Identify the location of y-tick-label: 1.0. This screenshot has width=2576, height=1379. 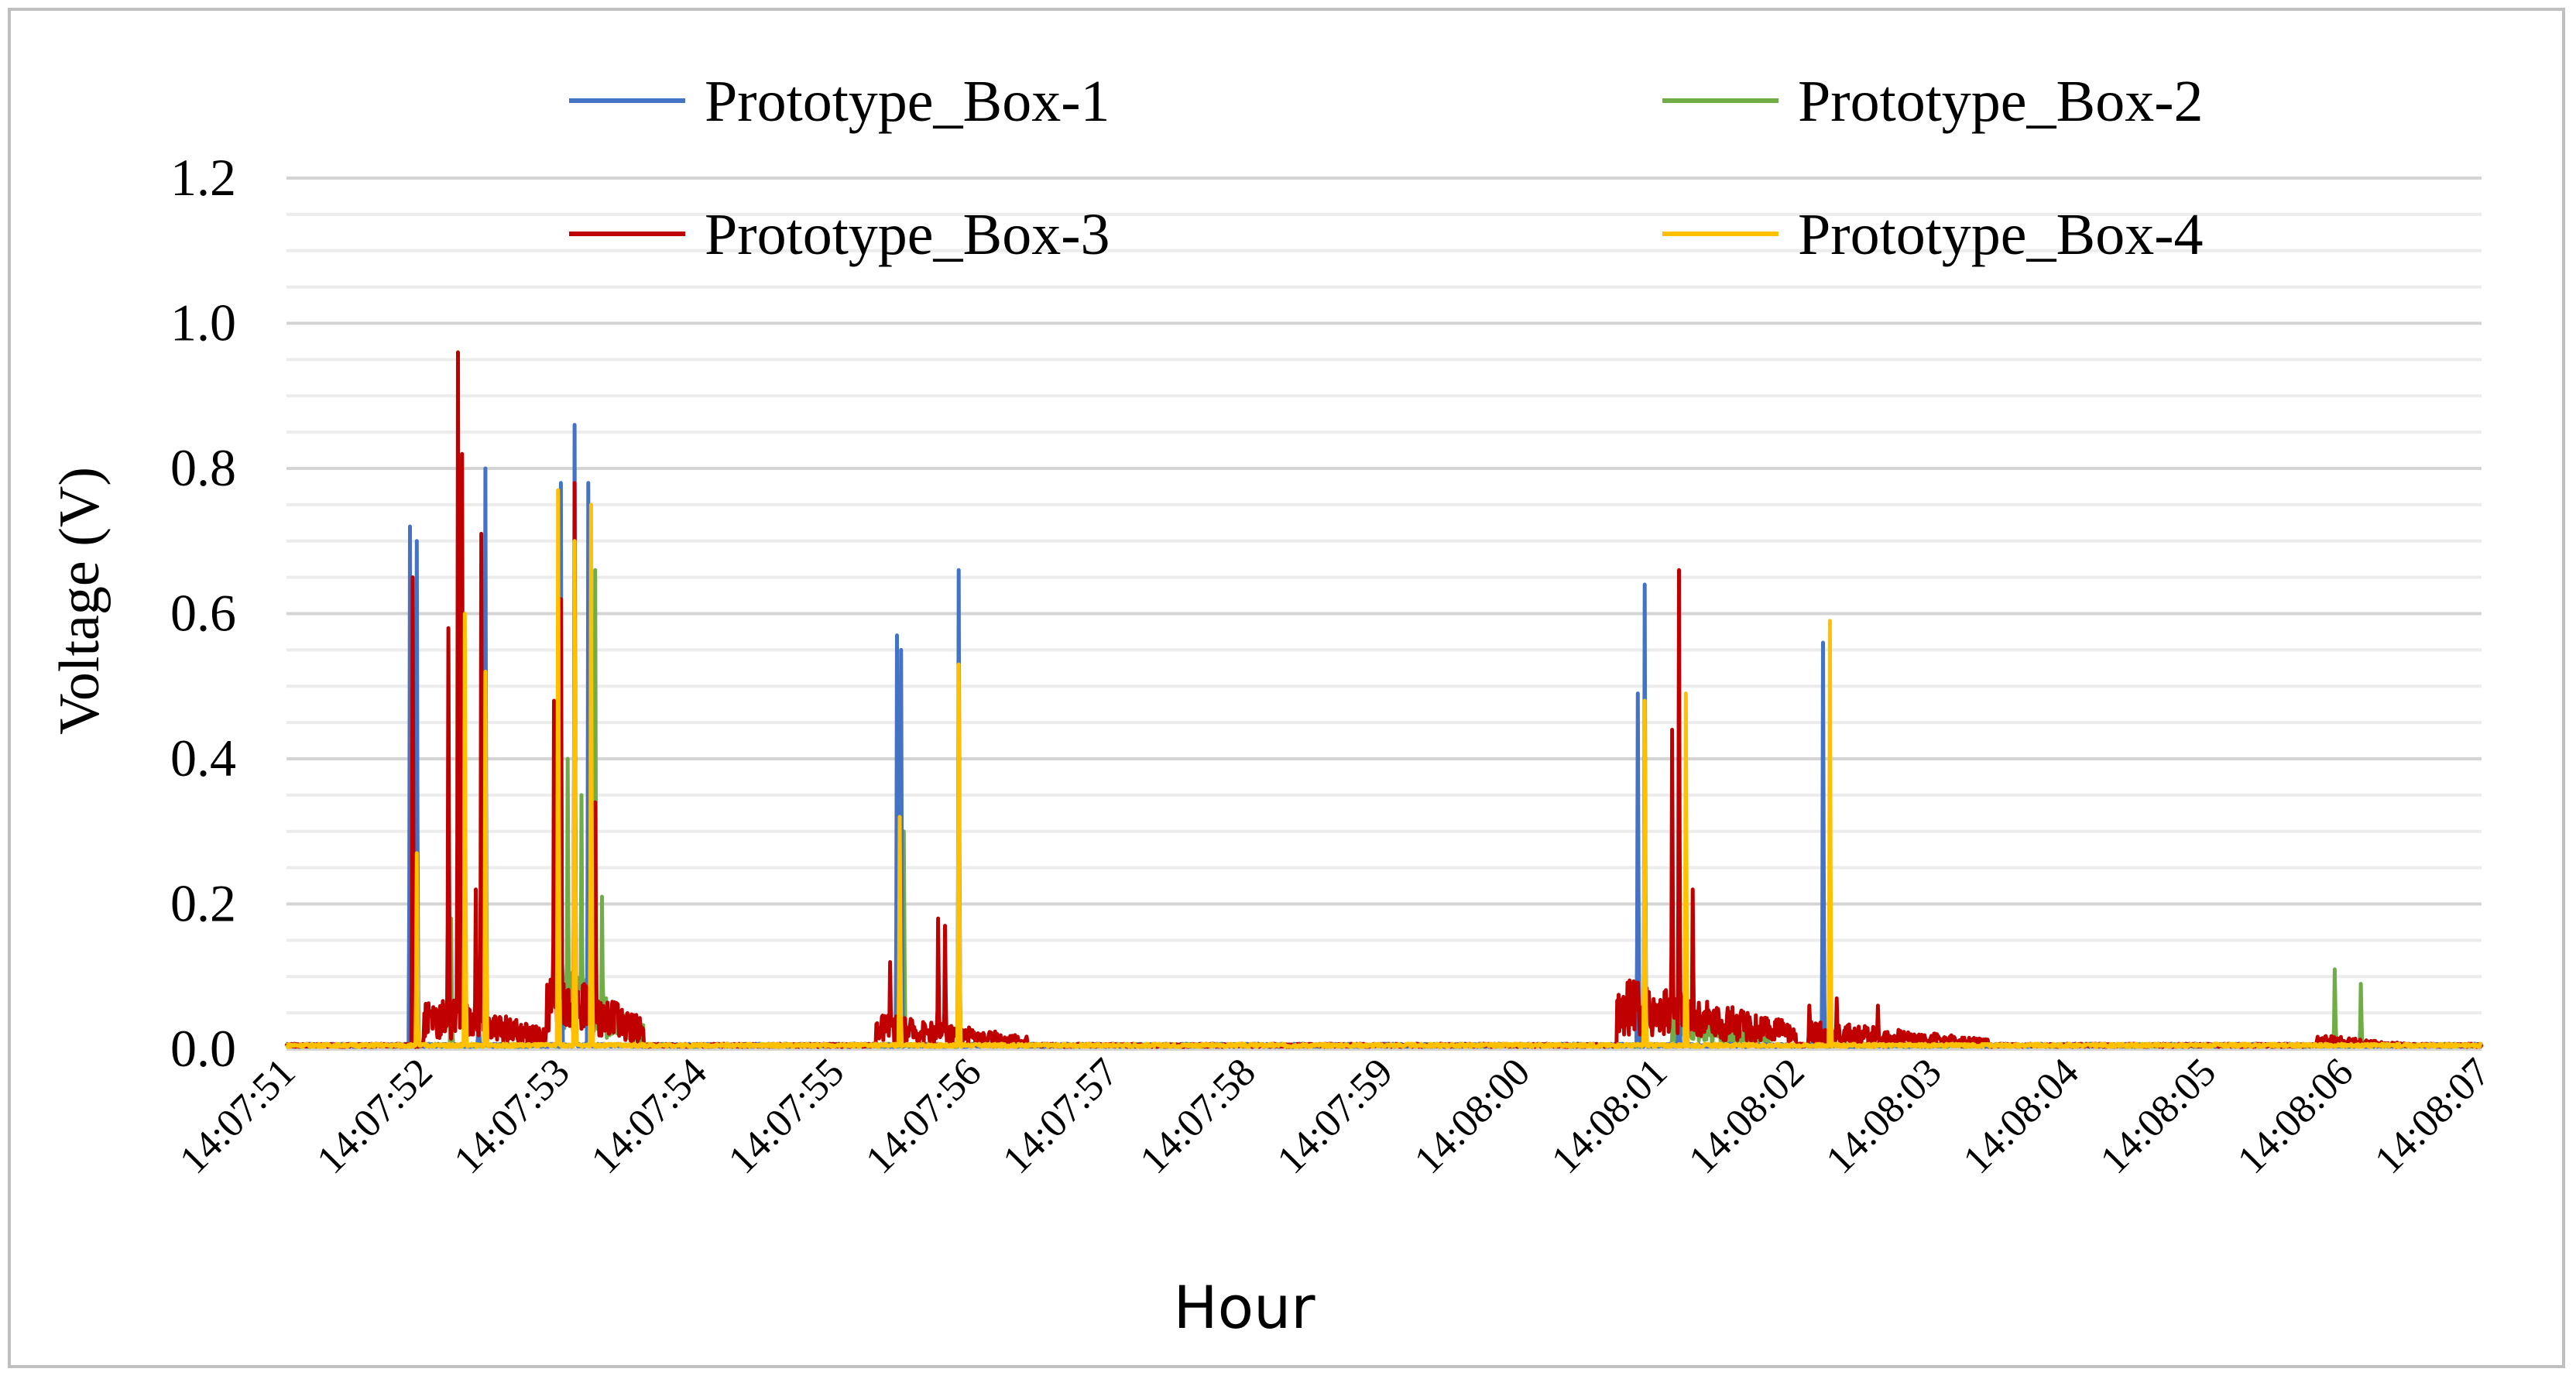
(203, 322).